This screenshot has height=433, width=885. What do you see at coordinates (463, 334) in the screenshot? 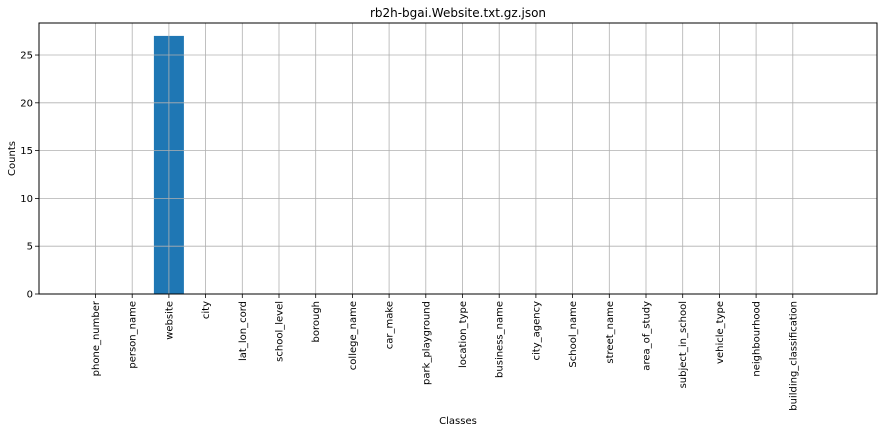
I see `x-tick-label: location_type` at bounding box center [463, 334].